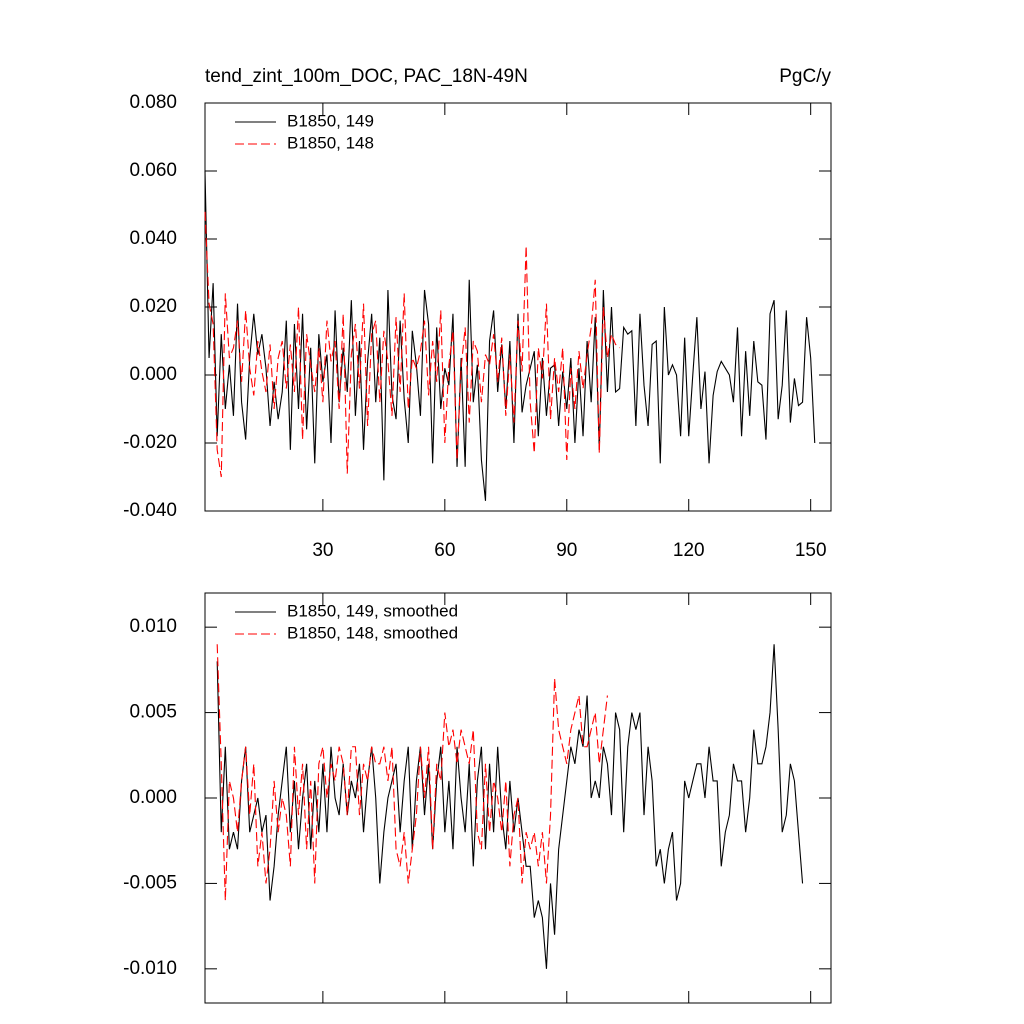 This screenshot has height=1024, width=1024. I want to click on chart-title: tend_zint_100m_DOC, PAC_18N-49N, so click(366, 76).